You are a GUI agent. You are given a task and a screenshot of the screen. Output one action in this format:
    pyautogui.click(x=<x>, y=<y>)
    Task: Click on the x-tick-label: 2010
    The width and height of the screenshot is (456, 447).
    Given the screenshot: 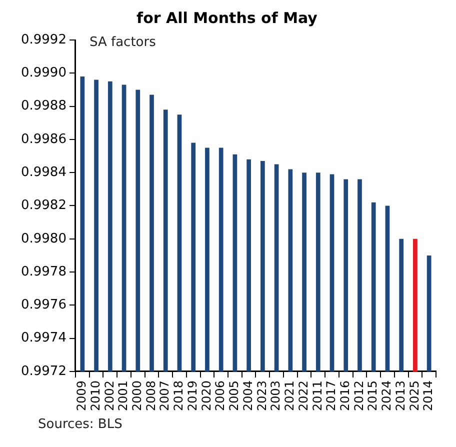 What is the action you would take?
    pyautogui.click(x=95, y=396)
    